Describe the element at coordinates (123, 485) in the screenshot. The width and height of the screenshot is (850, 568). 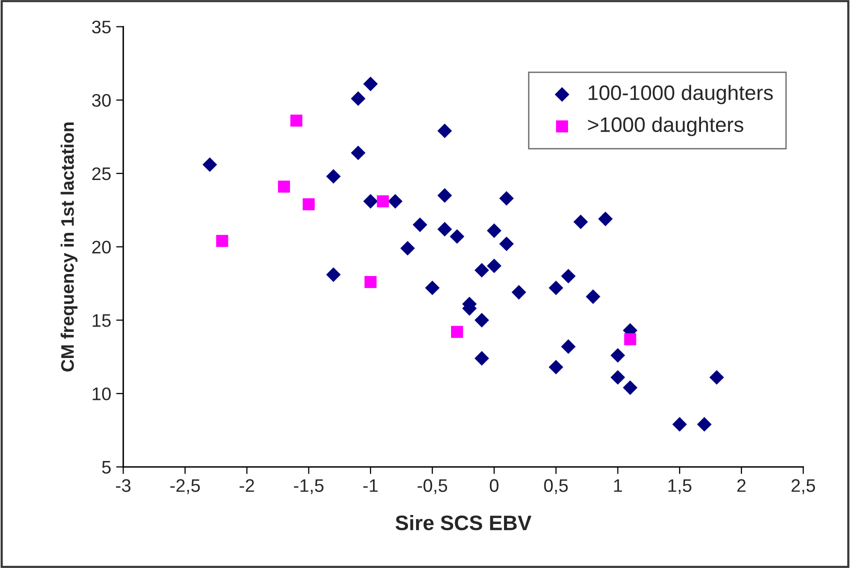
I see `x-tick-label: -3` at that location.